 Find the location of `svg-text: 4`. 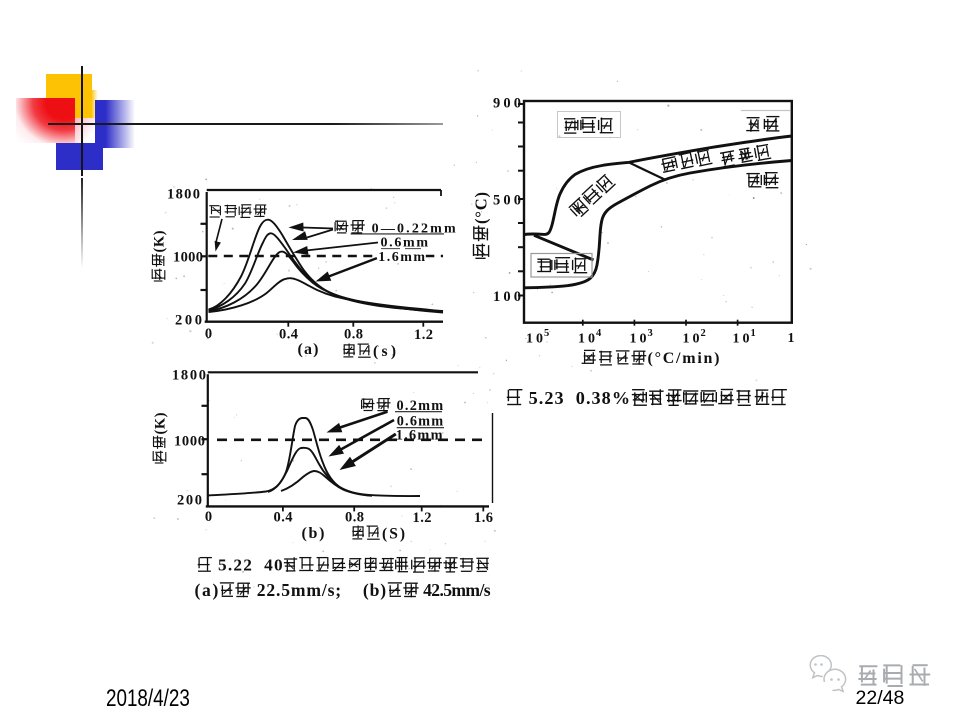

svg-text: 4 is located at coordinates (599, 333).